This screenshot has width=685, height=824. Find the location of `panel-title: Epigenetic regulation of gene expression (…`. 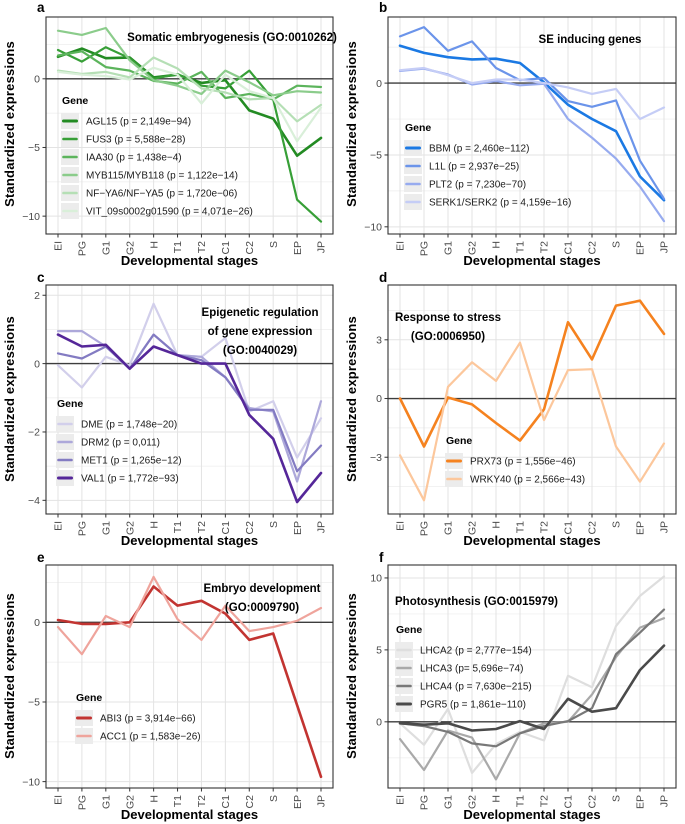

panel-title: Epigenetic regulation of gene expression (… is located at coordinates (260, 332).